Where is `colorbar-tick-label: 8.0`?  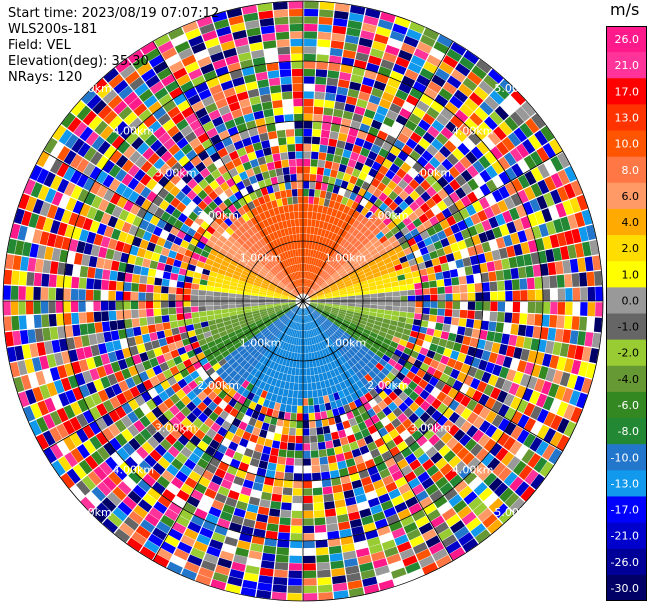
colorbar-tick-label: 8.0 is located at coordinates (631, 170).